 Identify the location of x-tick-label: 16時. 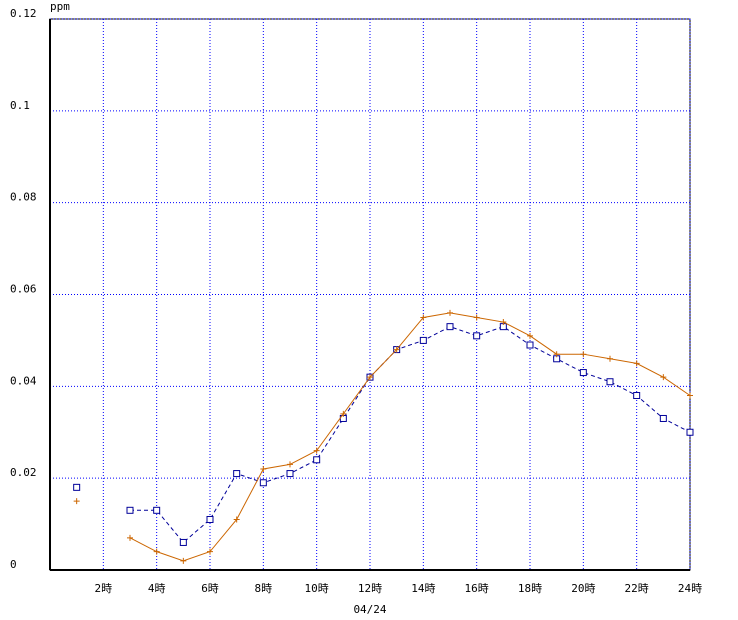
(477, 588).